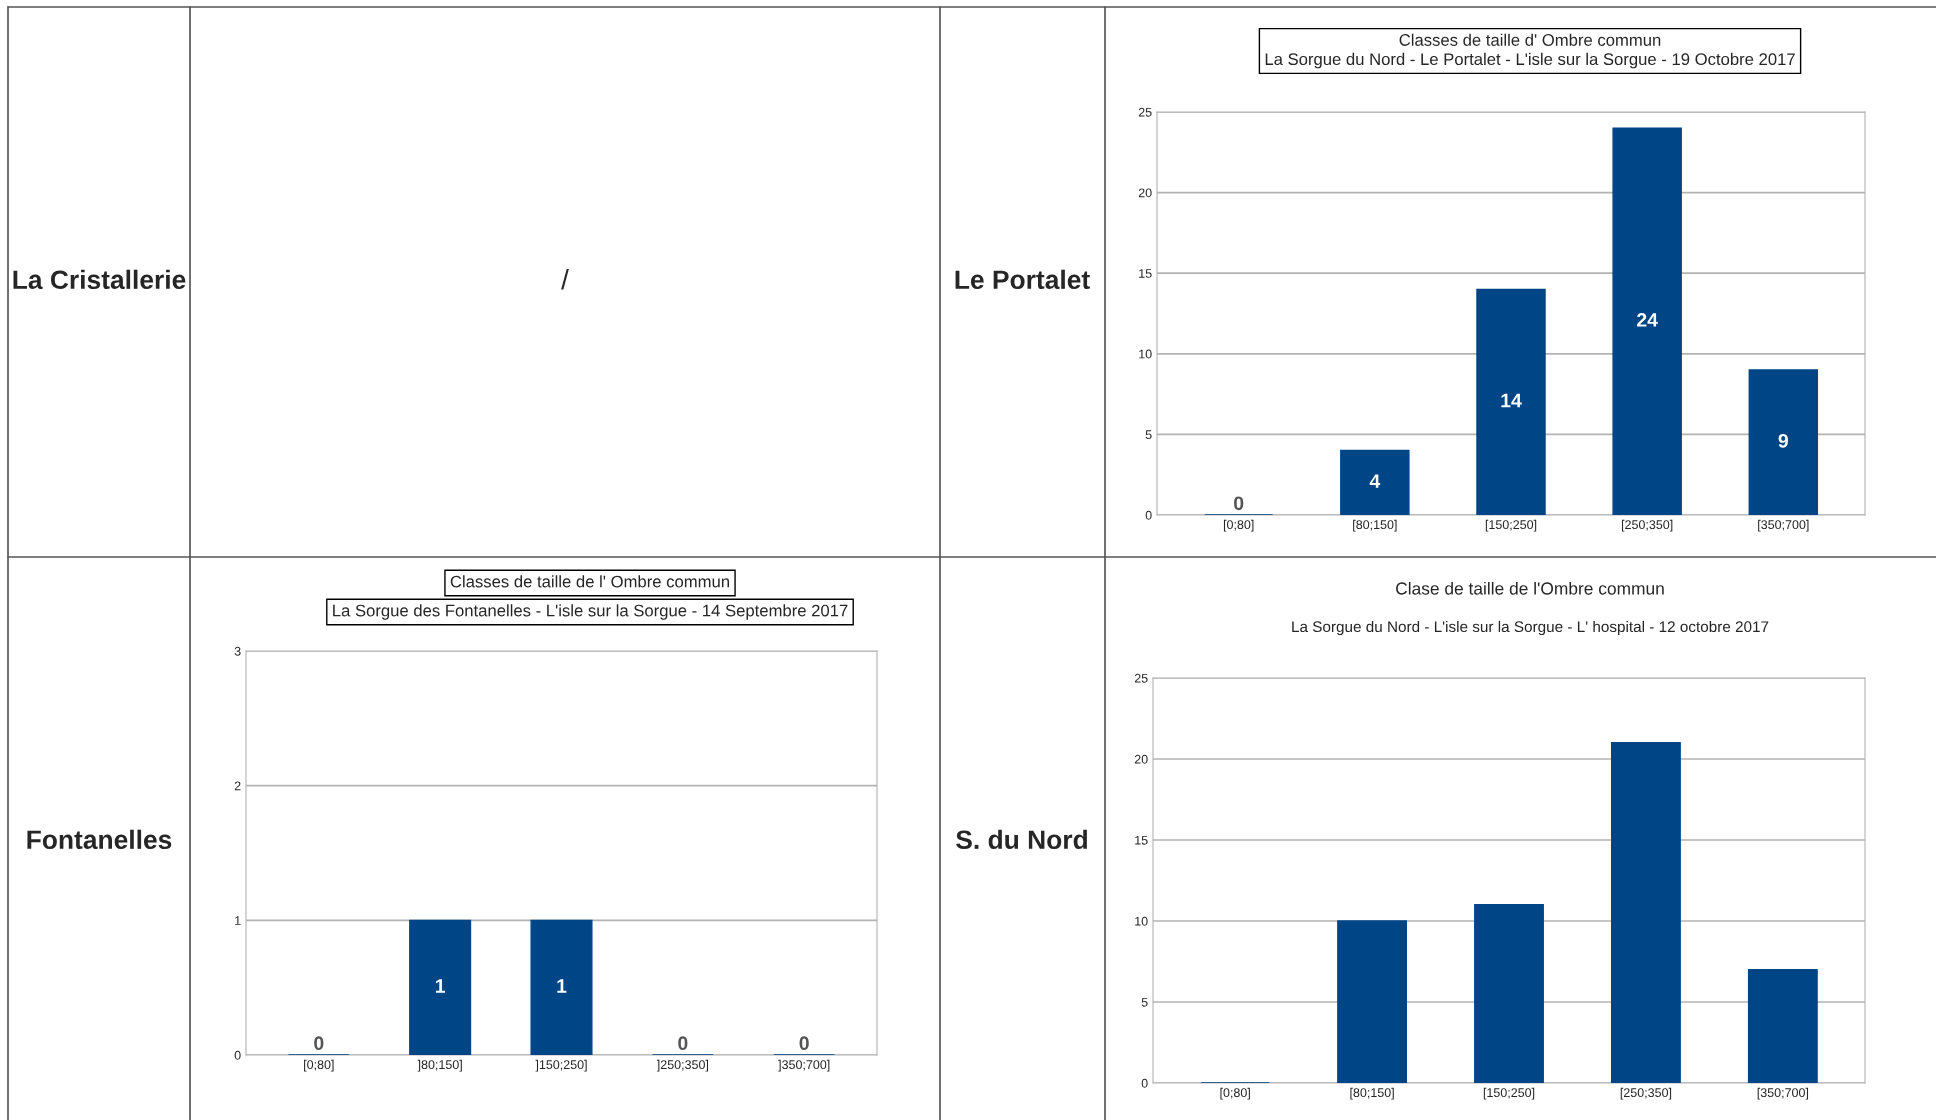 Image resolution: width=1936 pixels, height=1120 pixels. Describe the element at coordinates (238, 920) in the screenshot. I see `y-tick-label: 1` at that location.